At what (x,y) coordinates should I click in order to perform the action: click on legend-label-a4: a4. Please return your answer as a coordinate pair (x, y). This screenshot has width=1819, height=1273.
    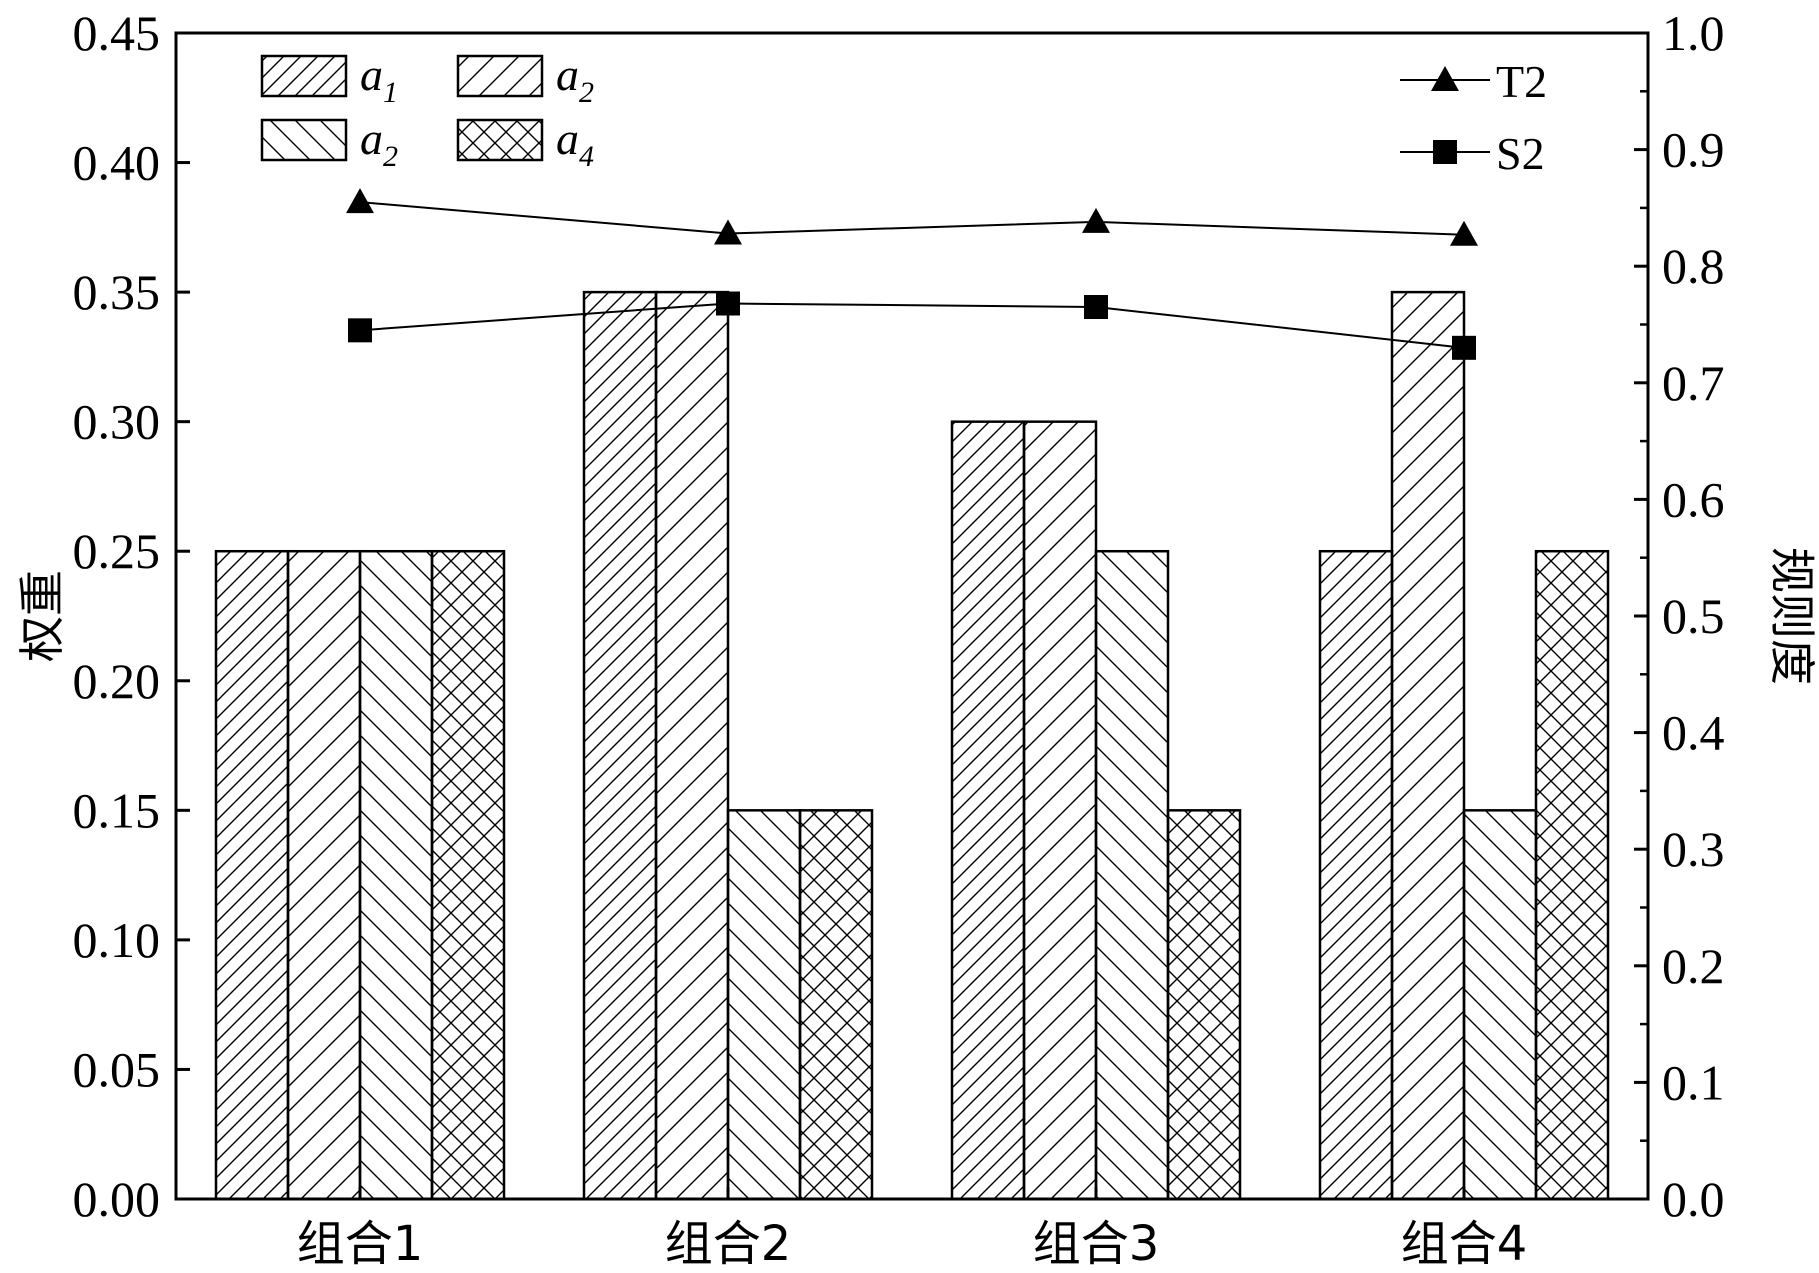
    Looking at the image, I should click on (575, 143).